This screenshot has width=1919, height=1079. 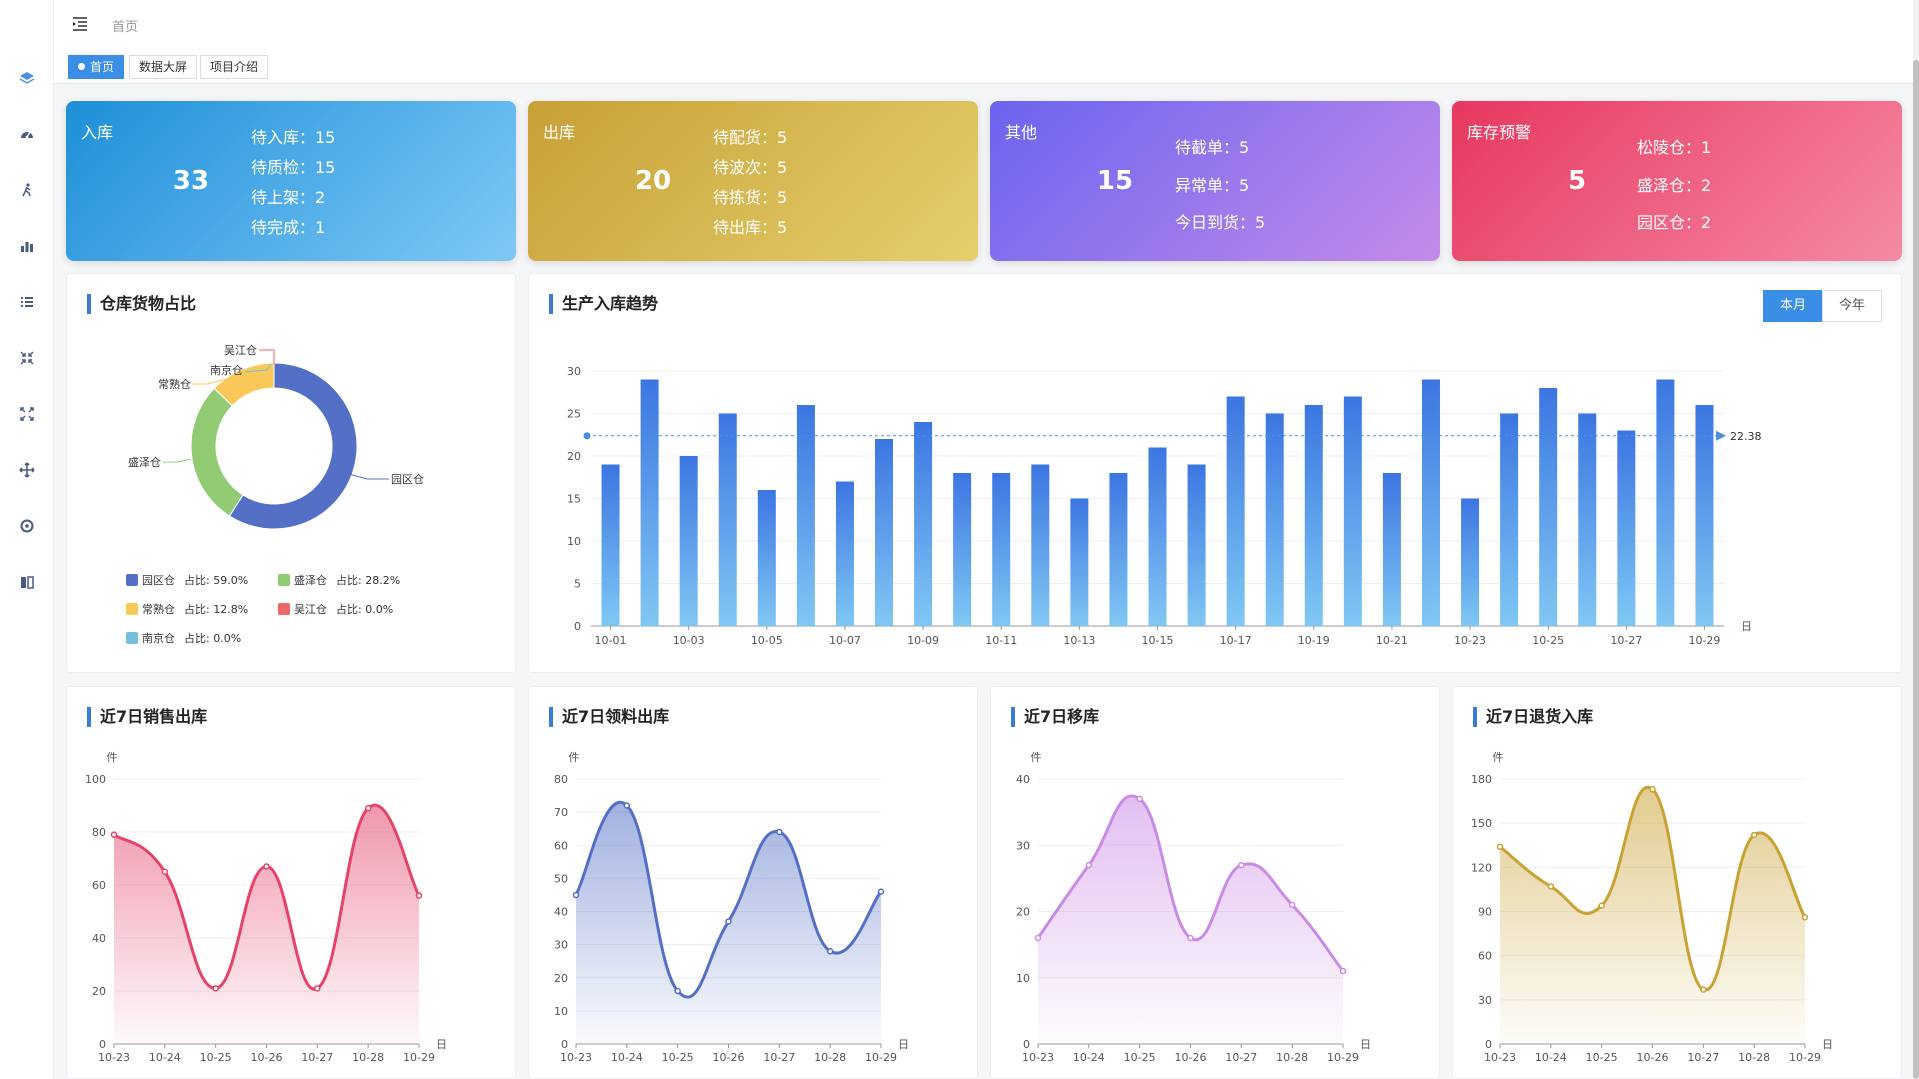 What do you see at coordinates (1215, 181) in the screenshot?
I see `other-card: 其他 15 待截单：5 异常单：5 今日到货：5` at bounding box center [1215, 181].